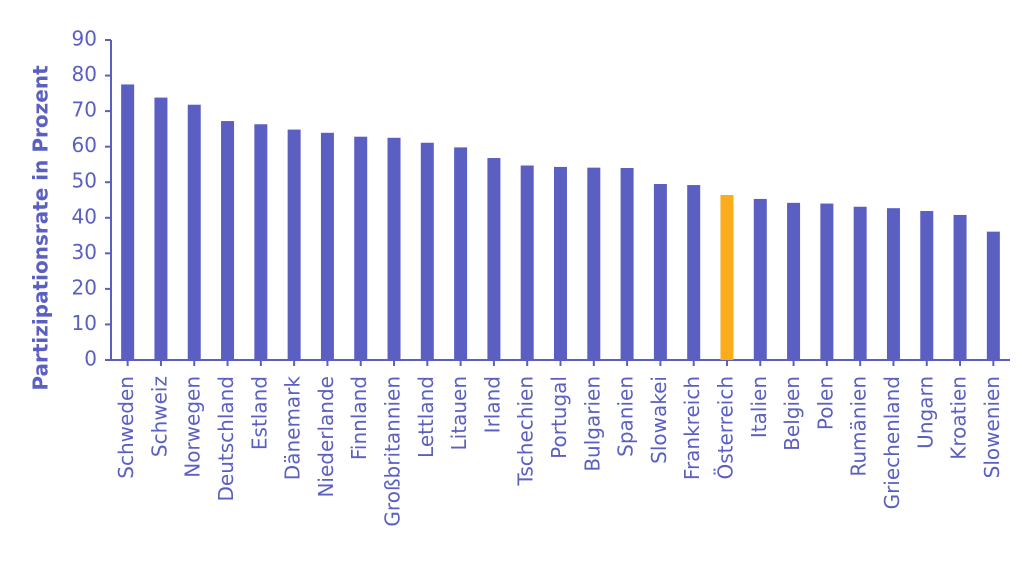 Image resolution: width=1022 pixels, height=581 pixels. I want to click on bar-Tschechien, so click(527, 262).